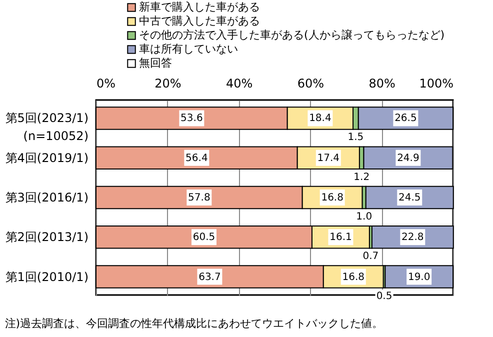  What do you see at coordinates (408, 158) in the screenshot?
I see `data-label: 24.9` at bounding box center [408, 158].